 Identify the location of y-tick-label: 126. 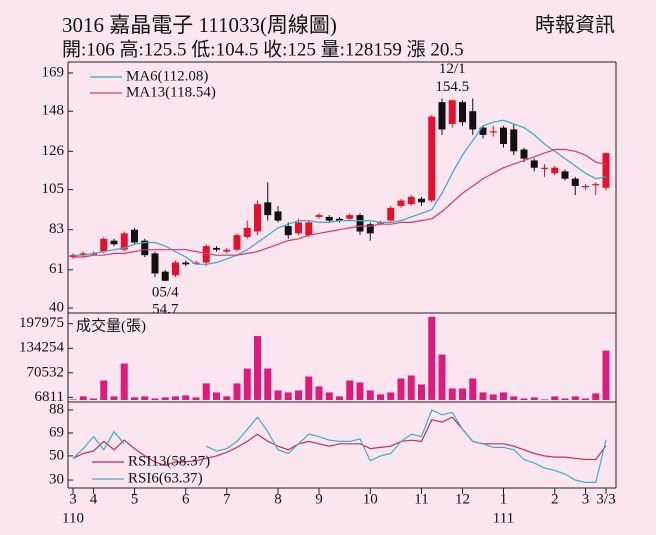
(53, 151).